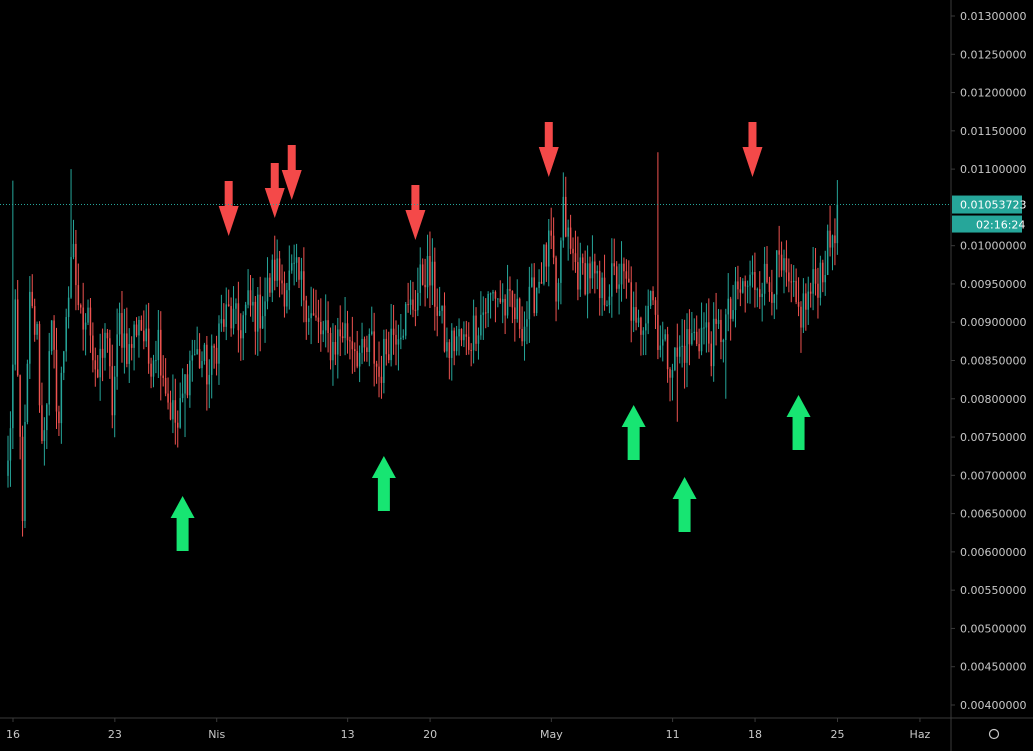 This screenshot has height=751, width=1033. I want to click on price-tick-label: 0.01100000, so click(993, 169).